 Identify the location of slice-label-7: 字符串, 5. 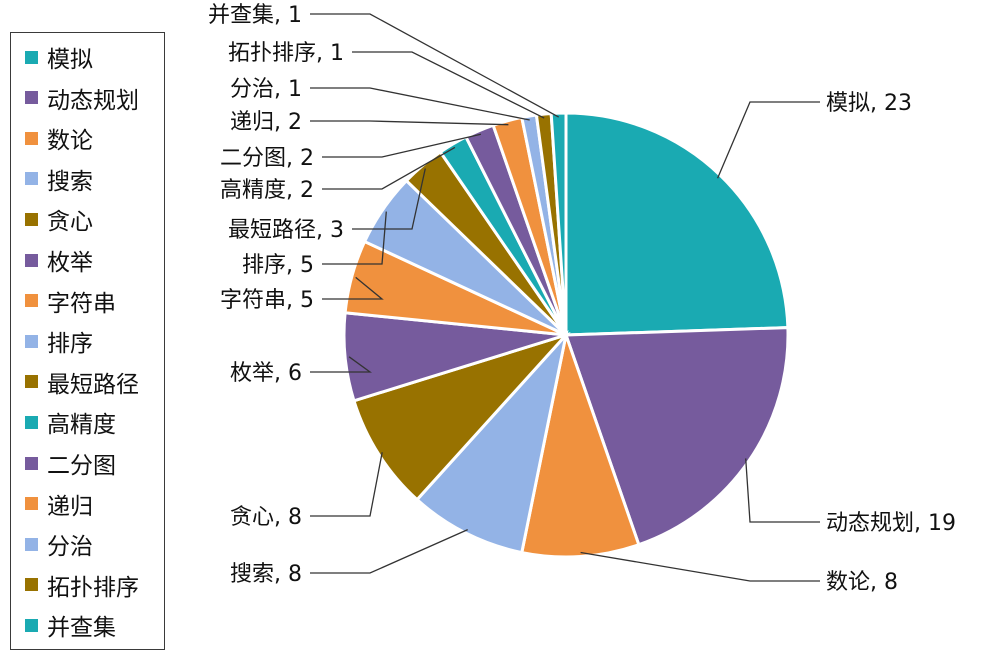
(267, 300).